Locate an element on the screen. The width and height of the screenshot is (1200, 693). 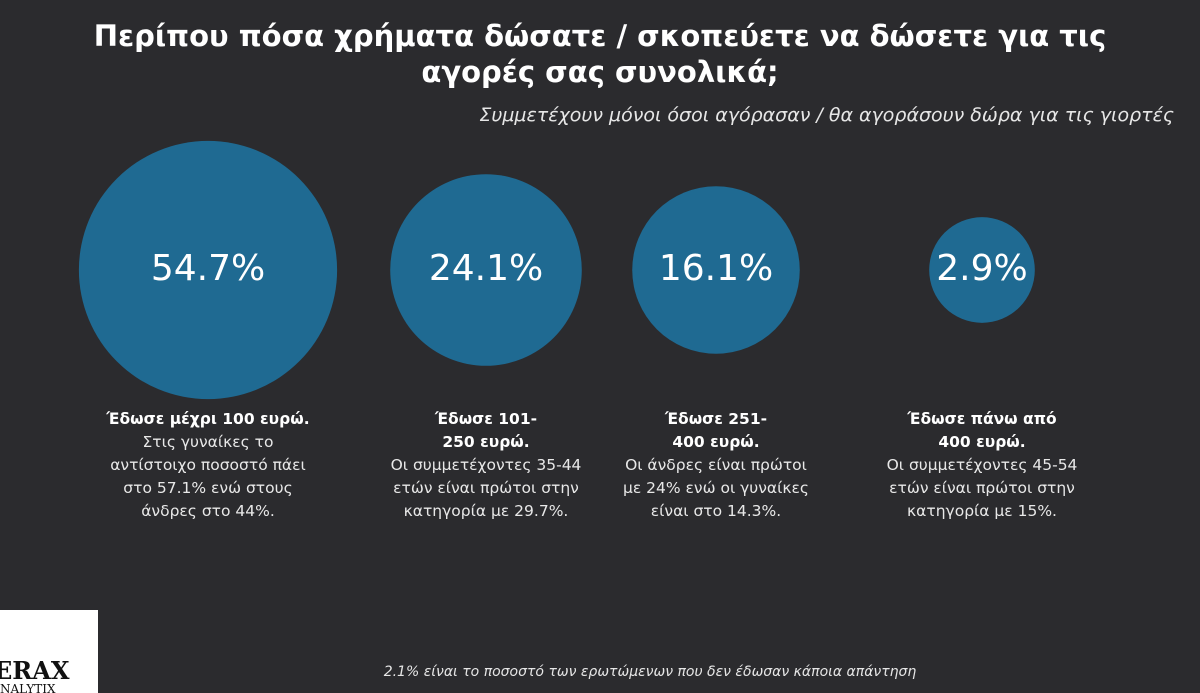
value-label: 24.1% is located at coordinates (486, 268).